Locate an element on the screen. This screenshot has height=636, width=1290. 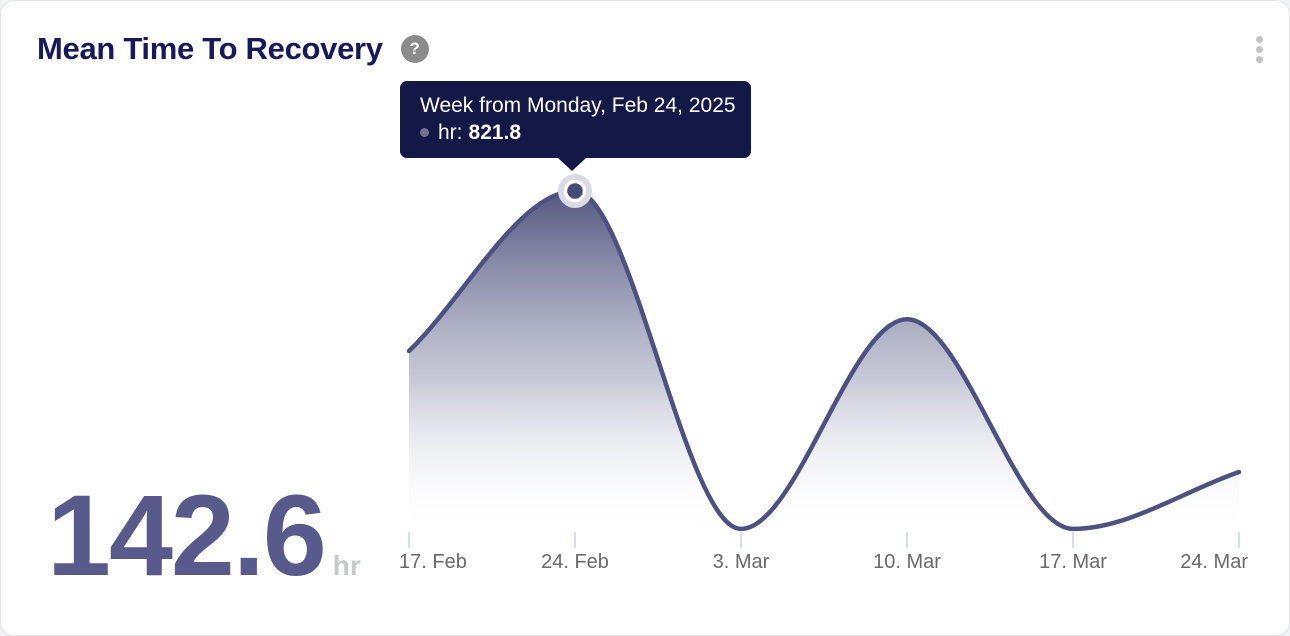
x-axis-label: 17. Feb is located at coordinates (433, 562).